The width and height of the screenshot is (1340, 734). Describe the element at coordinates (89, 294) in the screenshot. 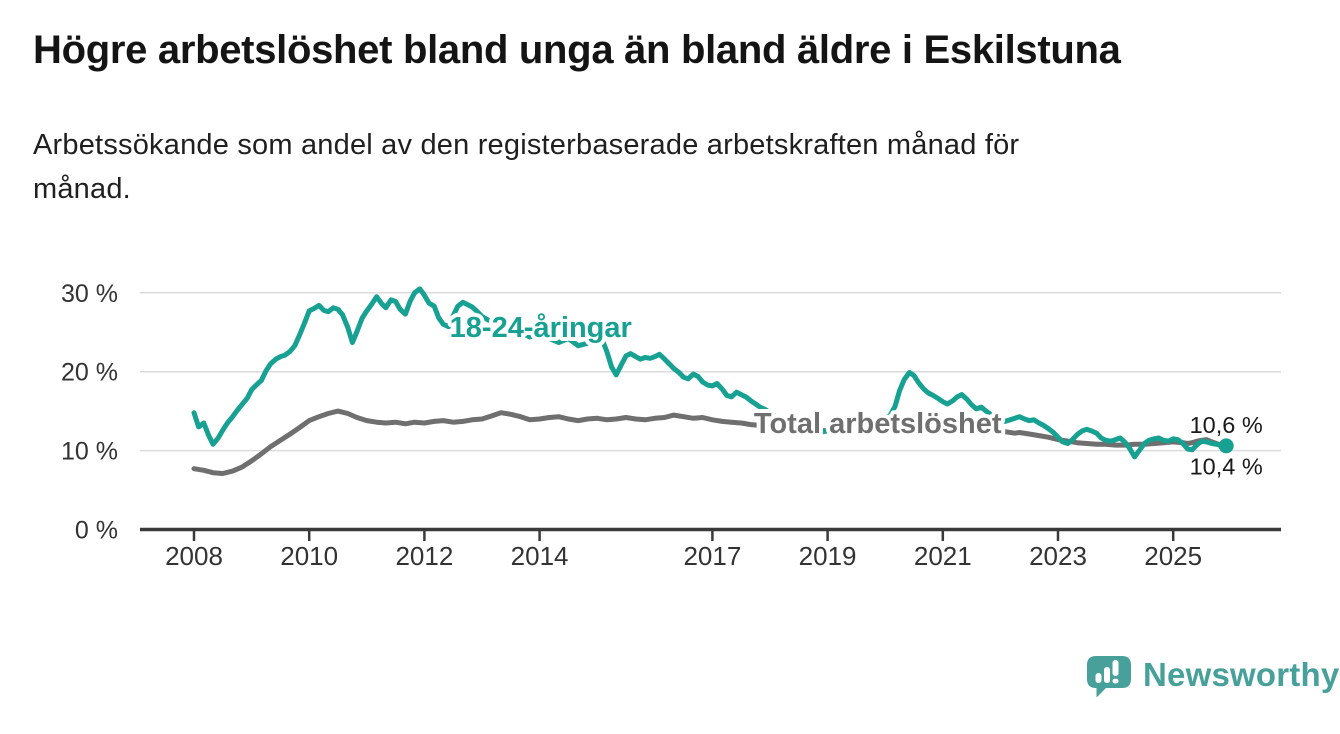

I see `y-tick-label: 30 %` at that location.